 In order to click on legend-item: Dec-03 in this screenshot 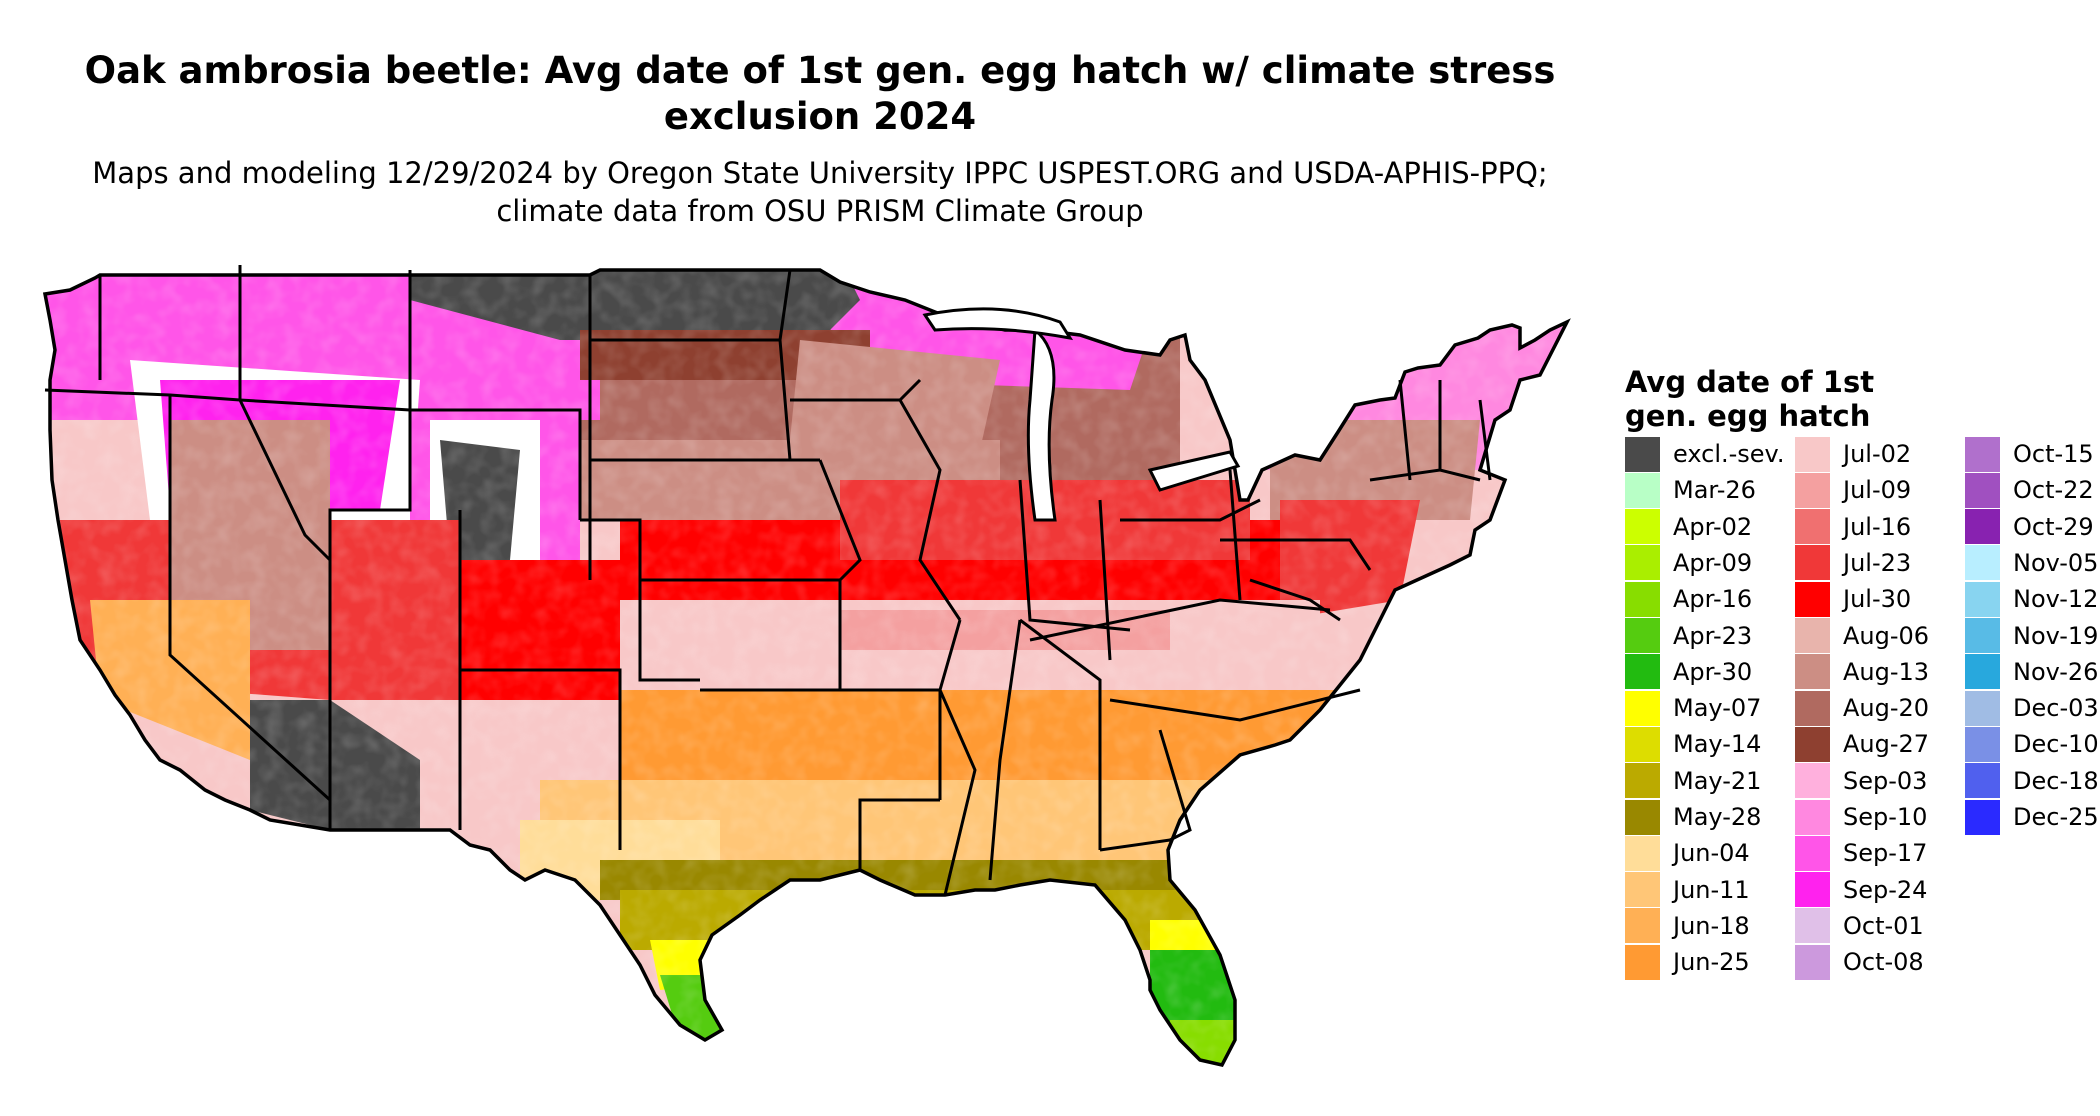, I will do `click(2032, 708)`.